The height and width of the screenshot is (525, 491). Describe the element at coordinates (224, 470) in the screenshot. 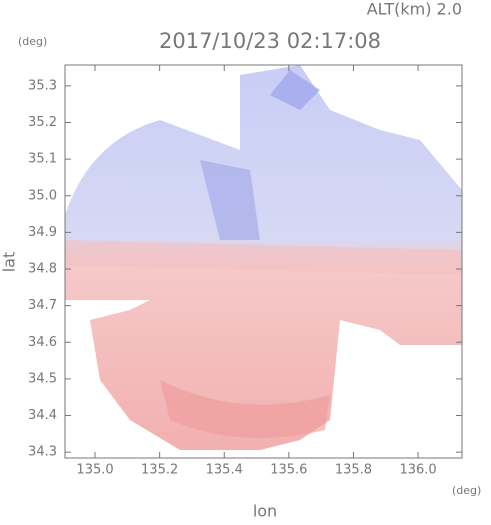

I see `x-tick-label: 135.4` at that location.